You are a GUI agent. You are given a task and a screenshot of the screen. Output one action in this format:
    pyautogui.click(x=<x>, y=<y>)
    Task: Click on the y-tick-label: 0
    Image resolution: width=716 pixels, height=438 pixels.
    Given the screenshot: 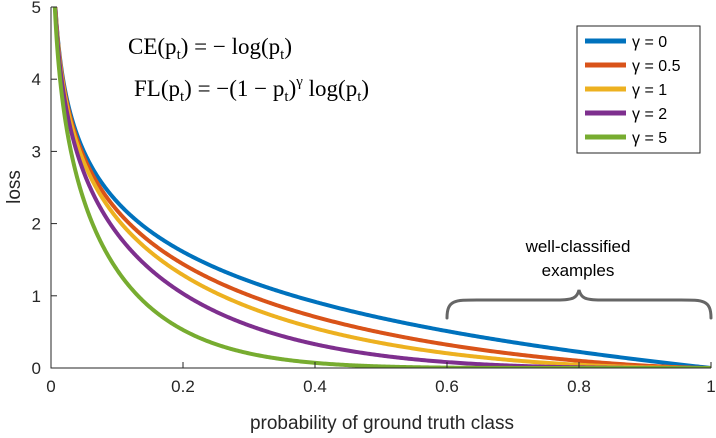 What is the action you would take?
    pyautogui.click(x=36, y=368)
    